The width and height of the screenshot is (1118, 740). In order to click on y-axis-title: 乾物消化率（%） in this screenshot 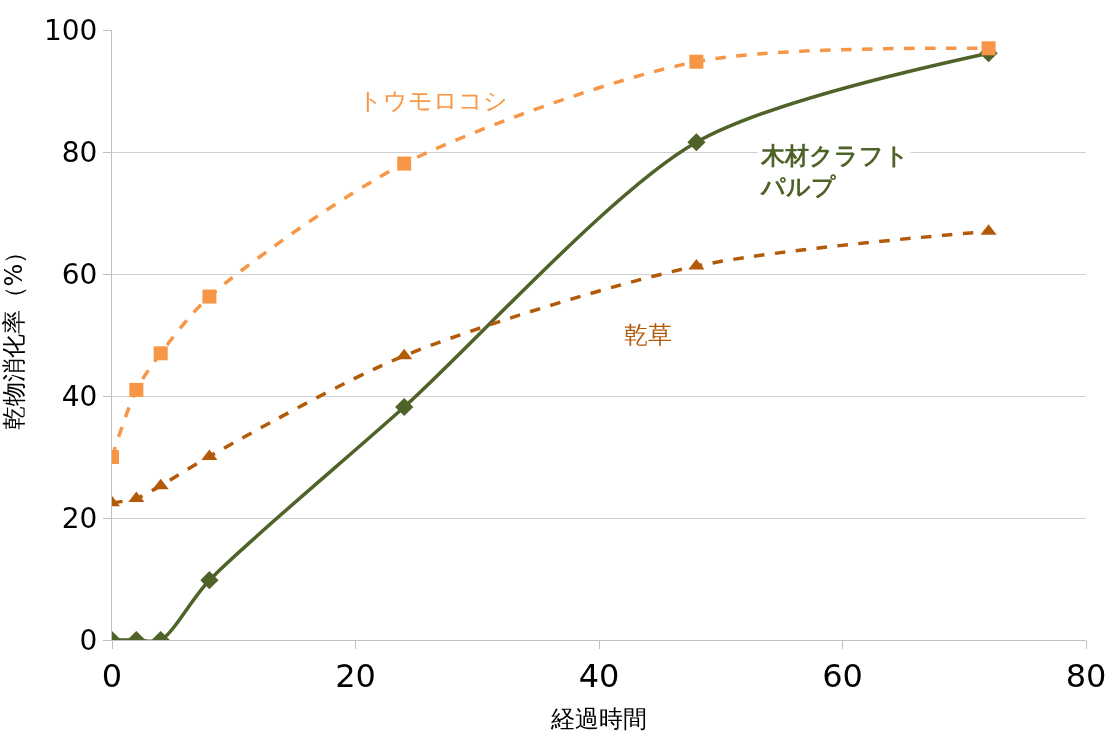, I will do `click(14, 335)`.